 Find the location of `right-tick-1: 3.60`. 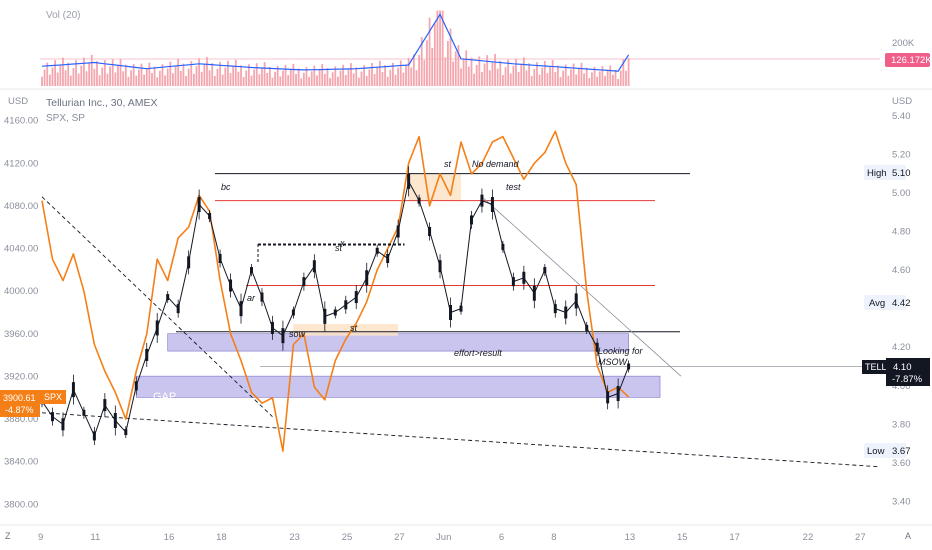

right-tick-1: 3.60 is located at coordinates (901, 463).